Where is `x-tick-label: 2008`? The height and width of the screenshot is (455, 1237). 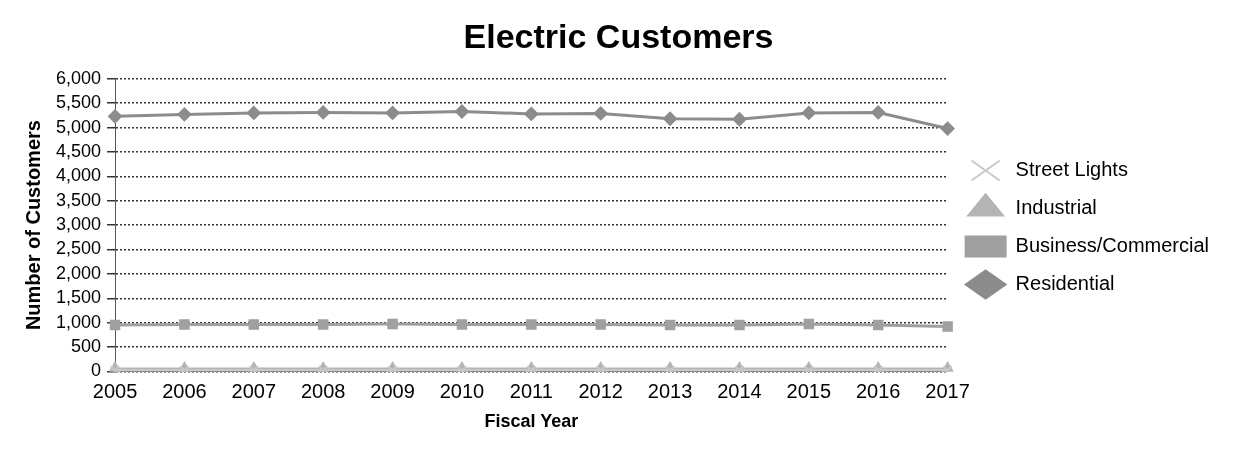 x-tick-label: 2008 is located at coordinates (323, 390).